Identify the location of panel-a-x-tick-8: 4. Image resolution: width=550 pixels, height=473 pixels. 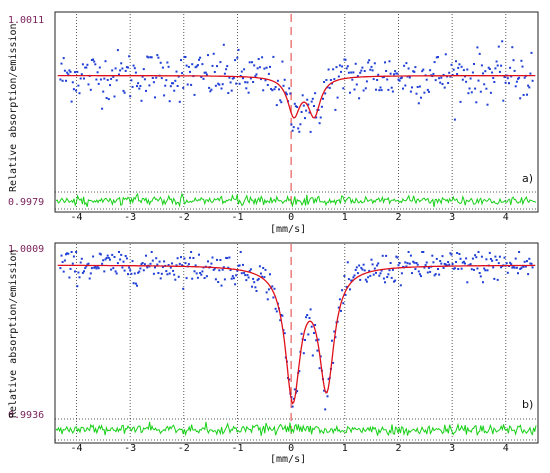
(506, 217).